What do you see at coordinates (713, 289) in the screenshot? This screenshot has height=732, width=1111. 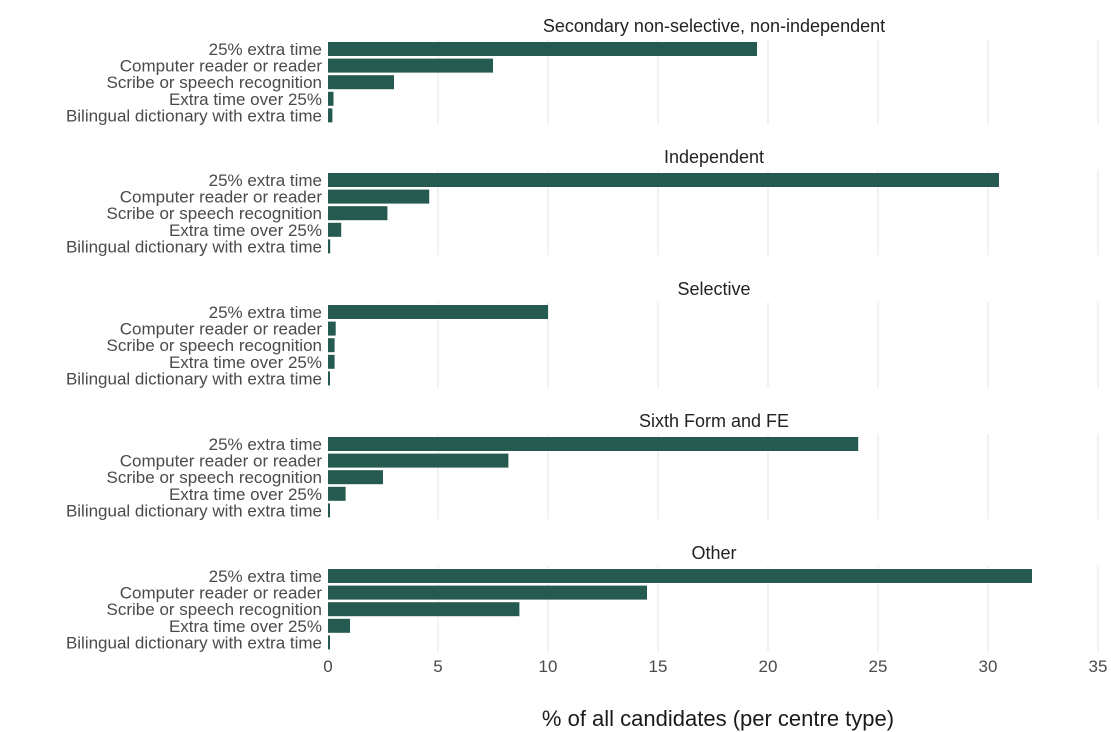 I see `panel-title: Selective` at bounding box center [713, 289].